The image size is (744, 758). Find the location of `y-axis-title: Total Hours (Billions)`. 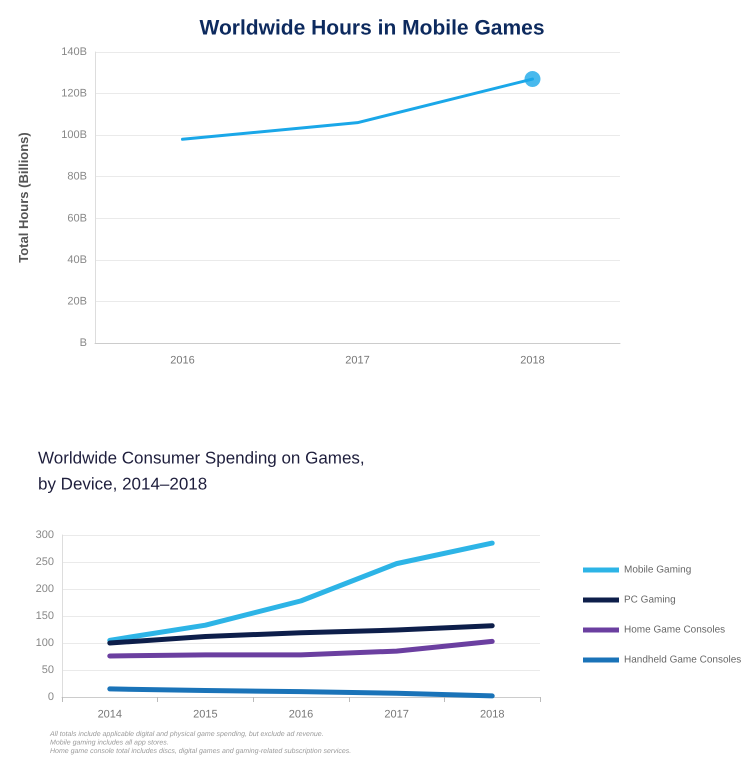

y-axis-title: Total Hours (Billions) is located at coordinates (23, 197).